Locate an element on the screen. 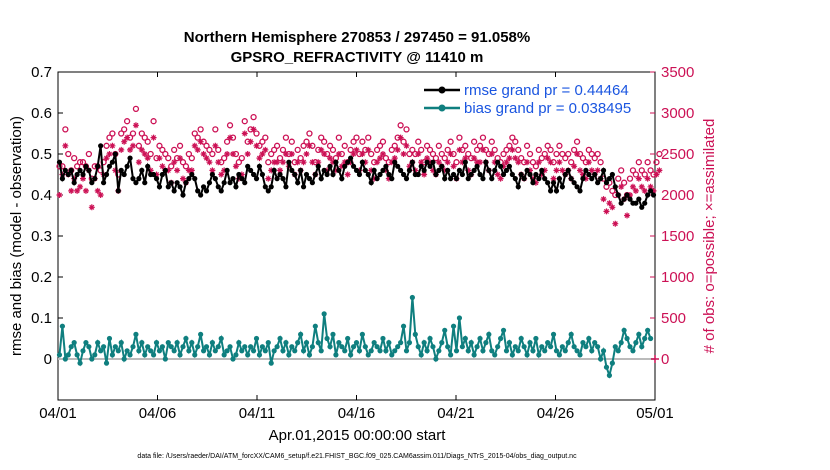 The image size is (830, 470). x-tick-label: 04/26 is located at coordinates (556, 413).